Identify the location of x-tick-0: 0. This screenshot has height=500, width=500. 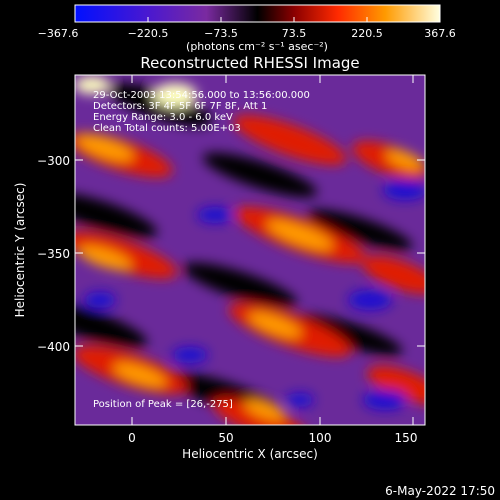
(132, 438).